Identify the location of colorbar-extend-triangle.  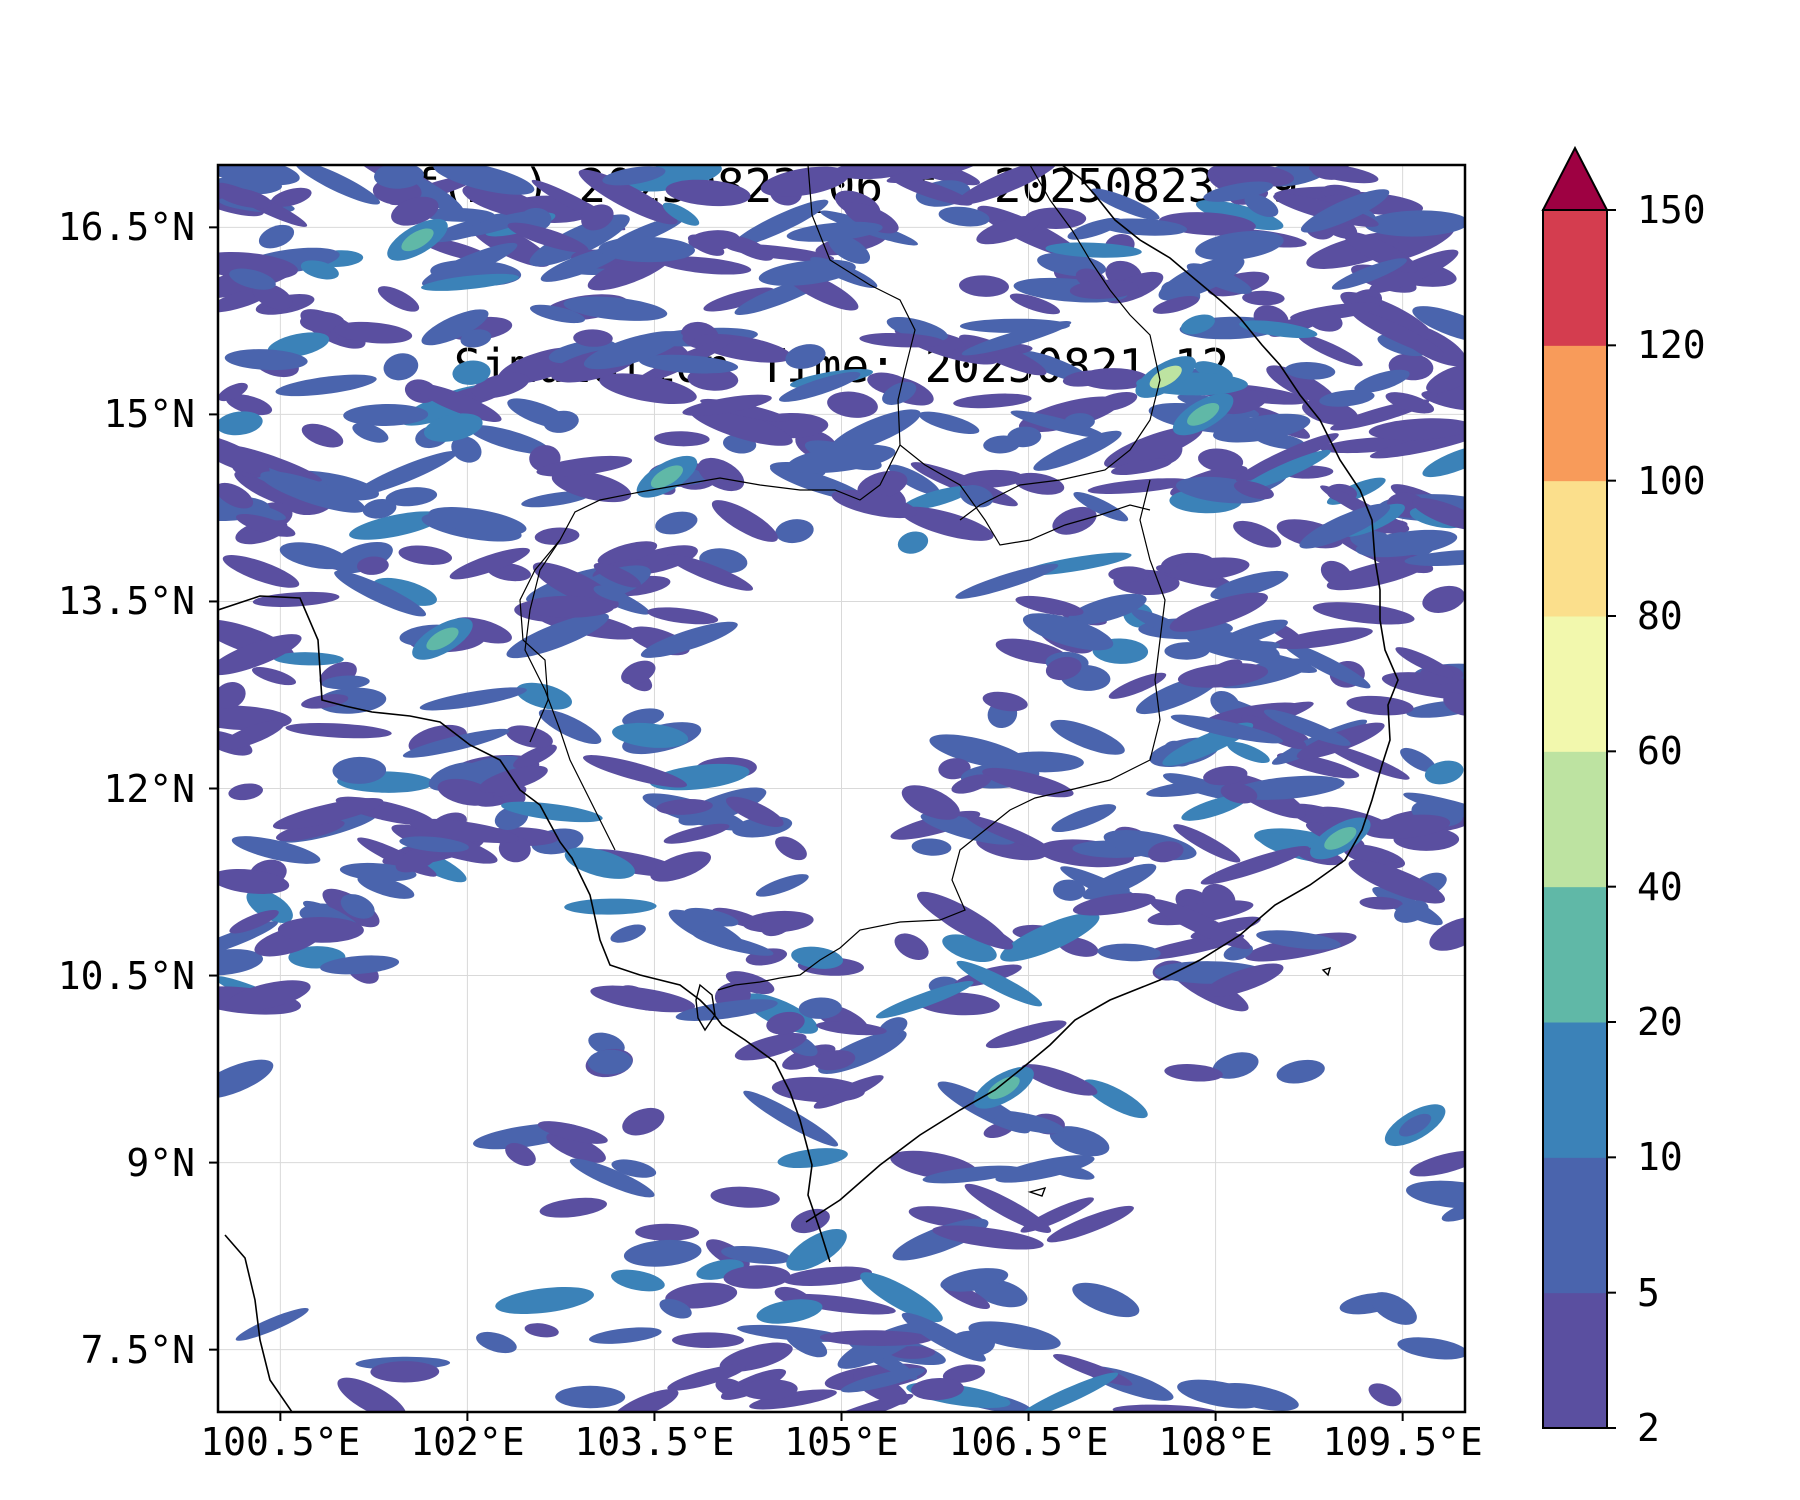
(1575, 178).